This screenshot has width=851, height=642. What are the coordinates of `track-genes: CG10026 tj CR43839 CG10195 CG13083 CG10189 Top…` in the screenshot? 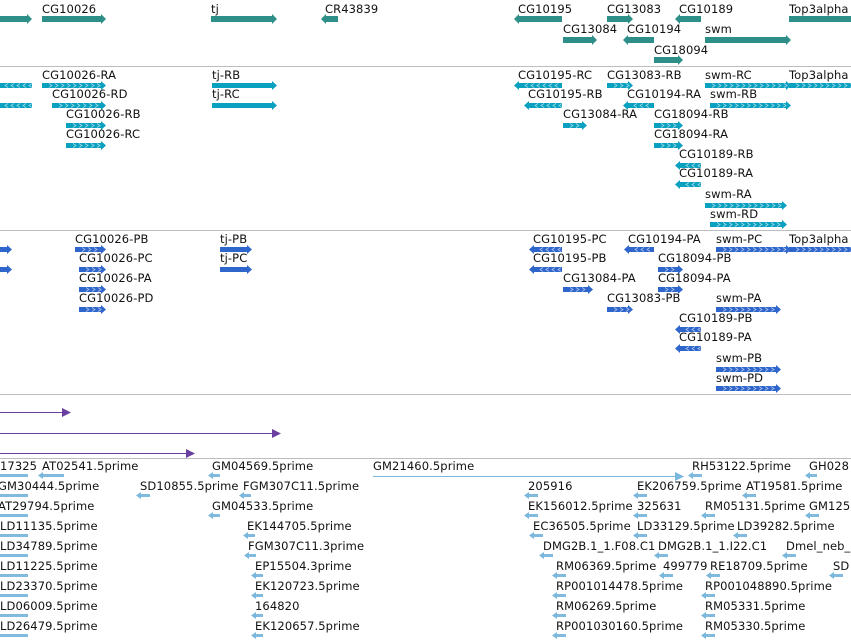 It's located at (425, 33).